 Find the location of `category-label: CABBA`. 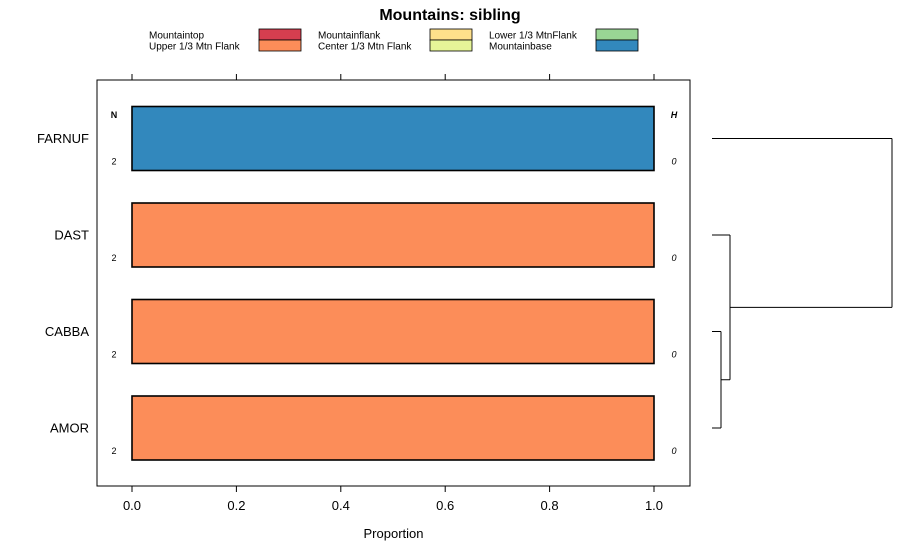

category-label: CABBA is located at coordinates (67, 331).